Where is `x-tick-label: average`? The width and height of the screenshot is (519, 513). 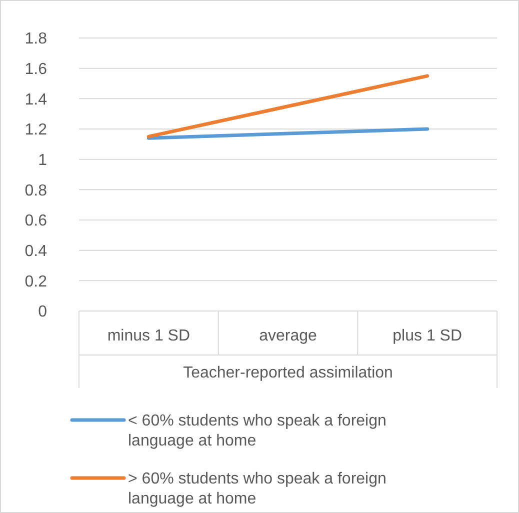
x-tick-label: average is located at coordinates (288, 336).